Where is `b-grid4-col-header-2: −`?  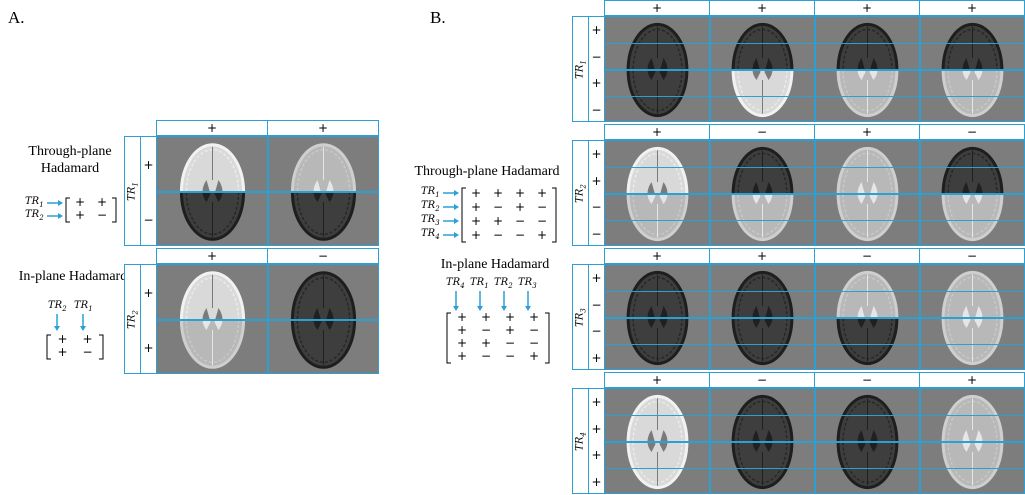 b-grid4-col-header-2: − is located at coordinates (867, 380).